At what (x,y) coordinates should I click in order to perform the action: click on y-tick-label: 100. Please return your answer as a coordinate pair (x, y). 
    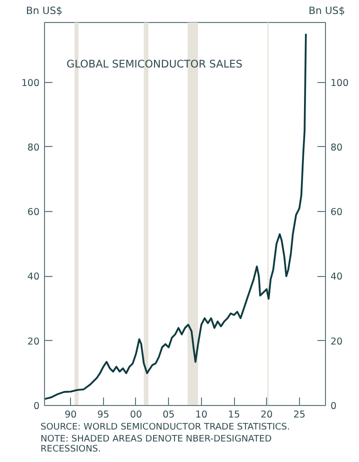
    Looking at the image, I should click on (30, 83).